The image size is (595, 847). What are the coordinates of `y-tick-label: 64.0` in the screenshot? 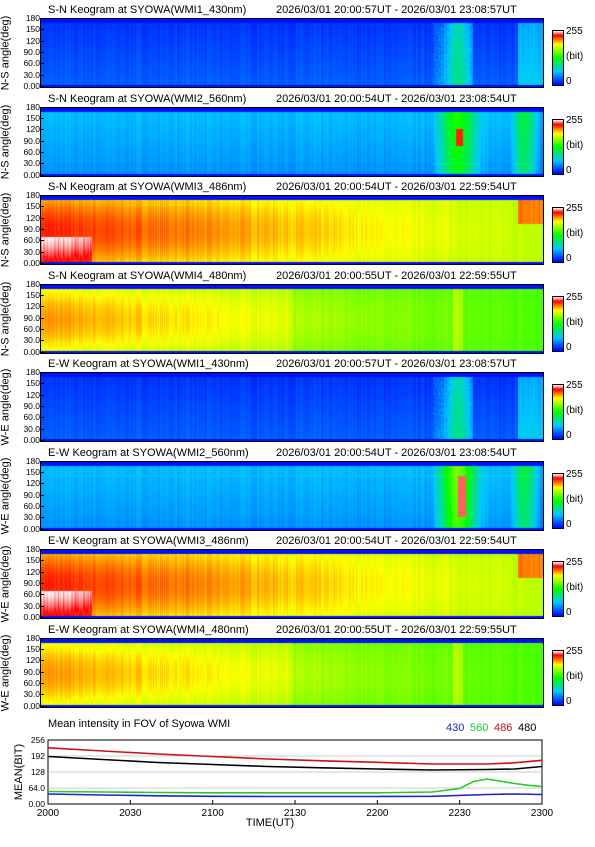 It's located at (36, 788).